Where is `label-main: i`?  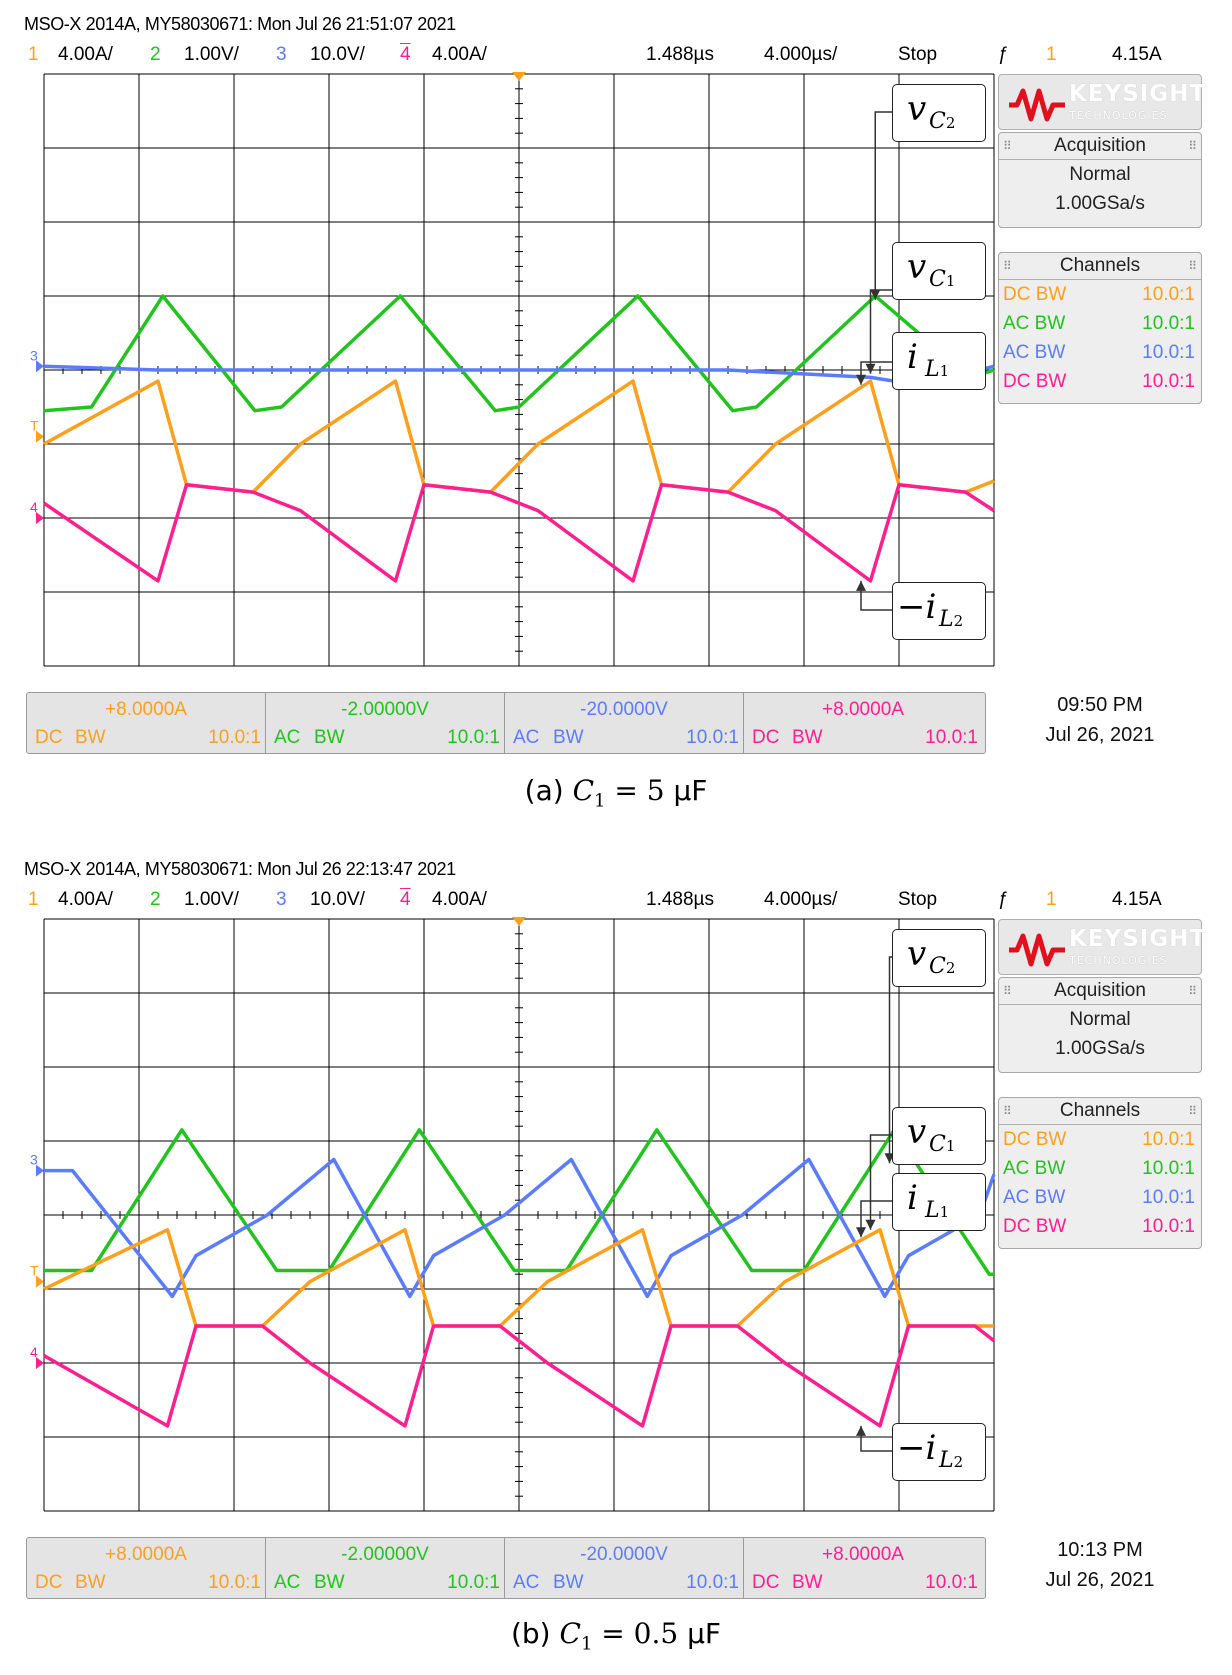
label-main: i is located at coordinates (912, 357).